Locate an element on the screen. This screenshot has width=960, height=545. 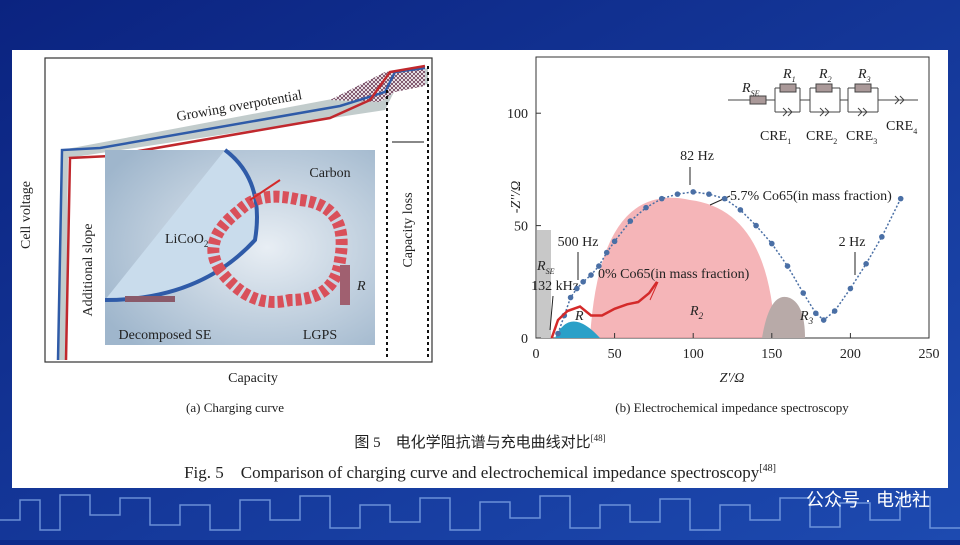
caption: (a) Charging curve is located at coordinates (235, 407).